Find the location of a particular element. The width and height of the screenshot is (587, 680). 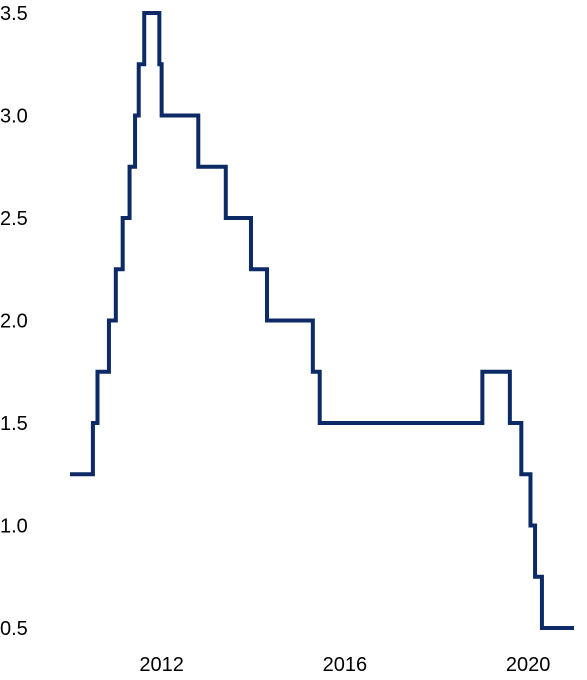

y-tick-label: 1.0 is located at coordinates (14, 527).